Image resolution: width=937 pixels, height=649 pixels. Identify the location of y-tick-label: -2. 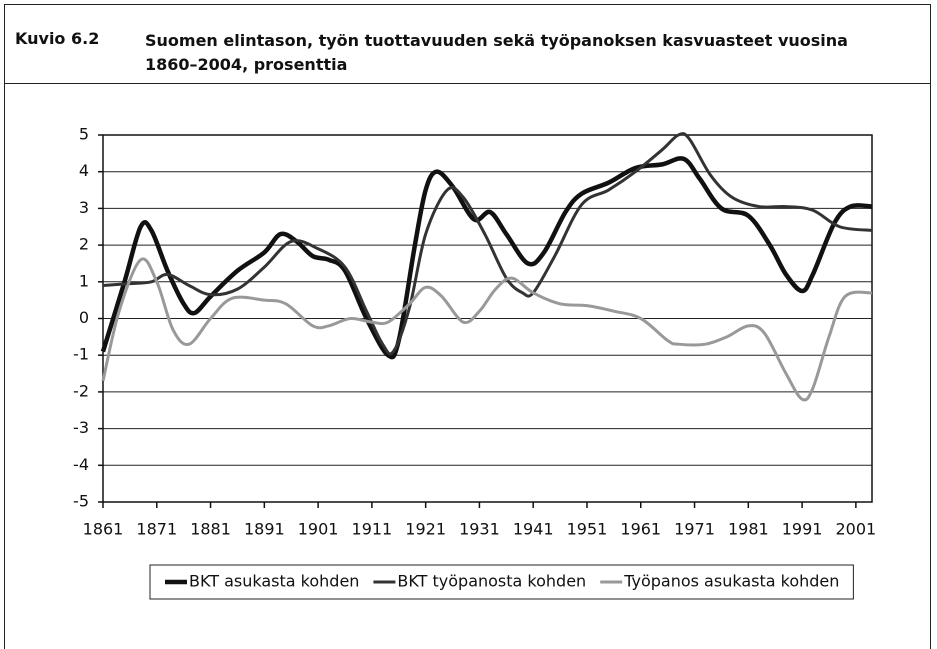
(81, 390).